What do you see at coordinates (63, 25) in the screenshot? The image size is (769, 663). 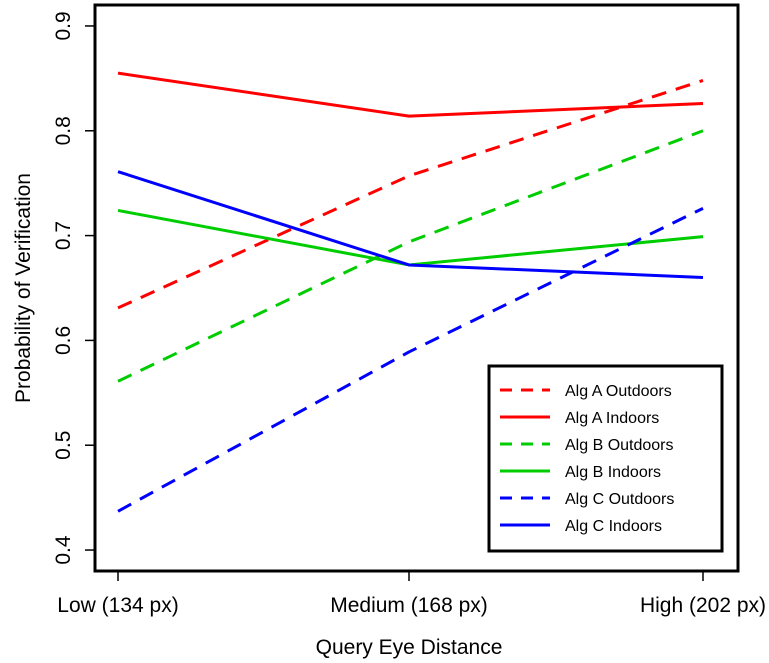 I see `y-tick-label: 0.9` at bounding box center [63, 25].